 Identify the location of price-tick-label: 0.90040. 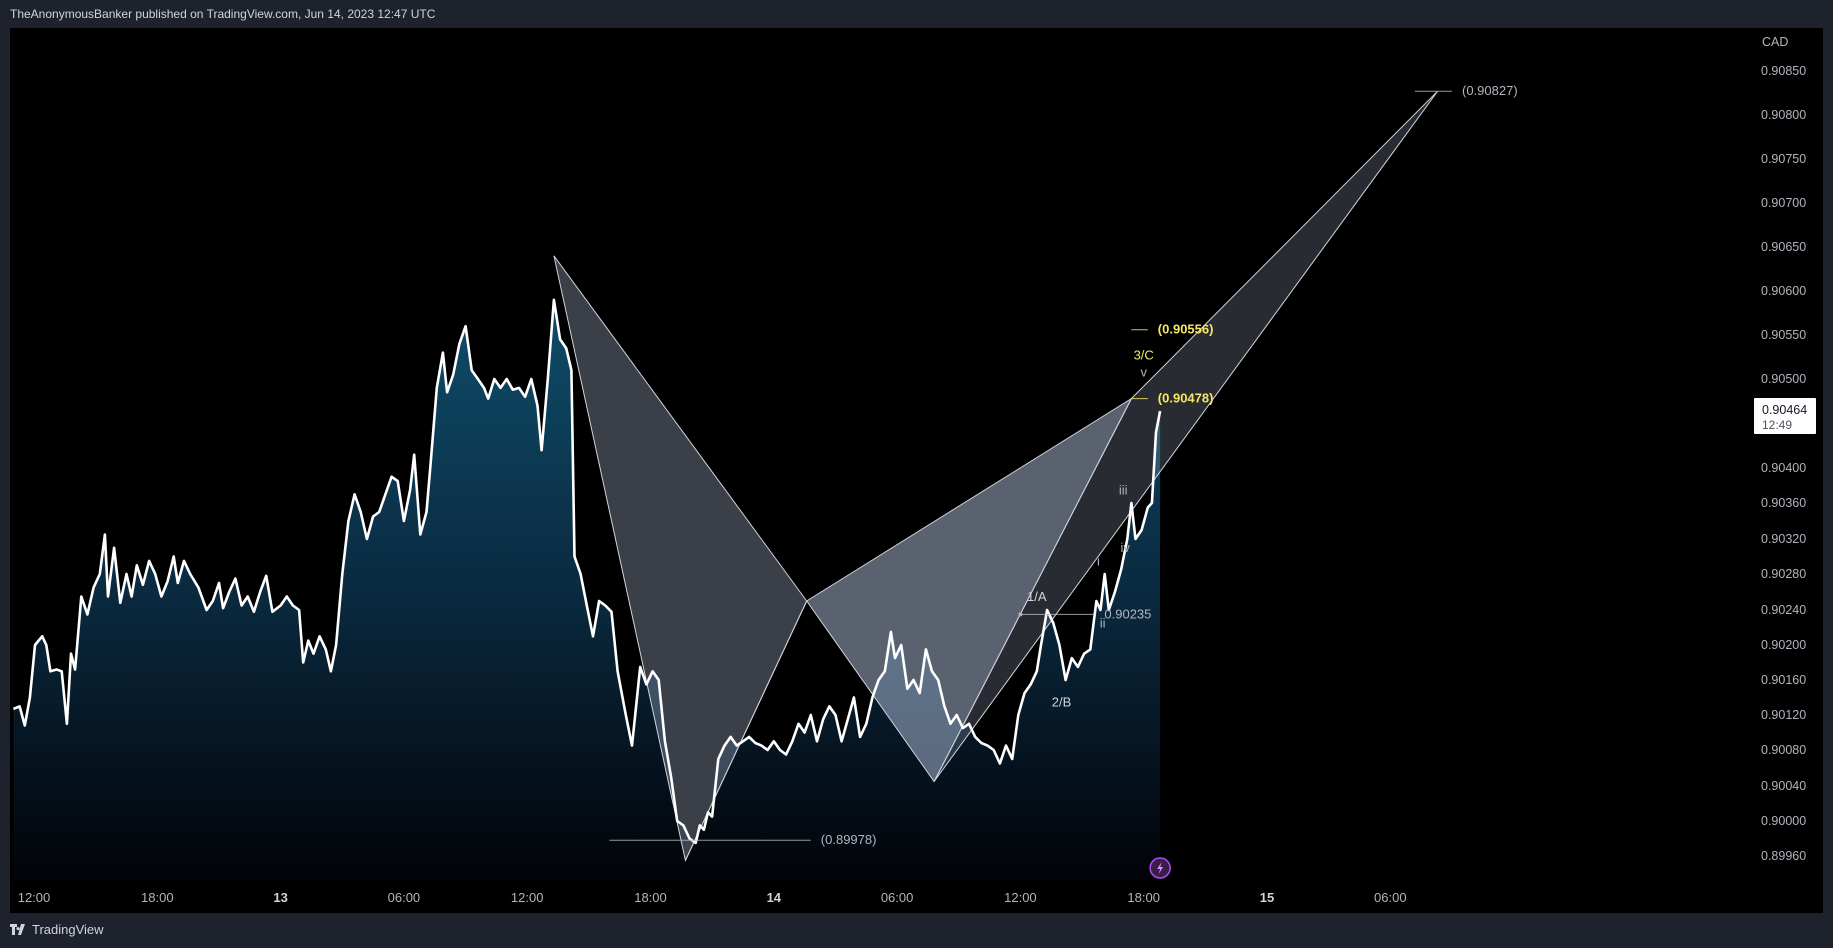
(1783, 786).